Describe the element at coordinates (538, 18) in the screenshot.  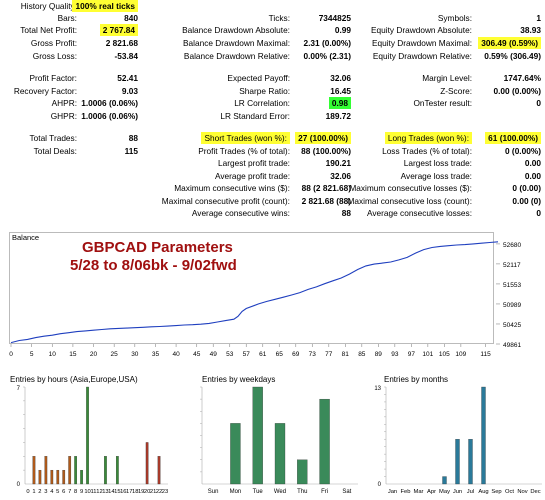
I see `report-value: 1` at that location.